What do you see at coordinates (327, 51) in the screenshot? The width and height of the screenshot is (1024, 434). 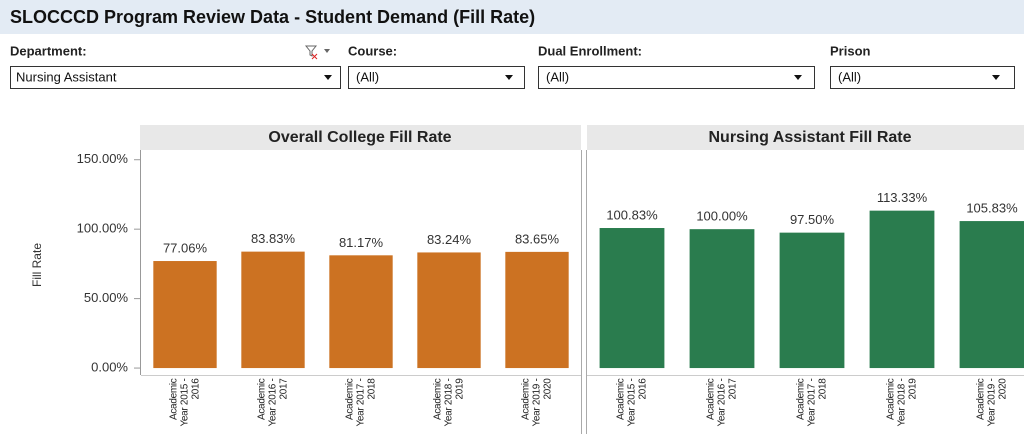 I see `menu-arrow` at bounding box center [327, 51].